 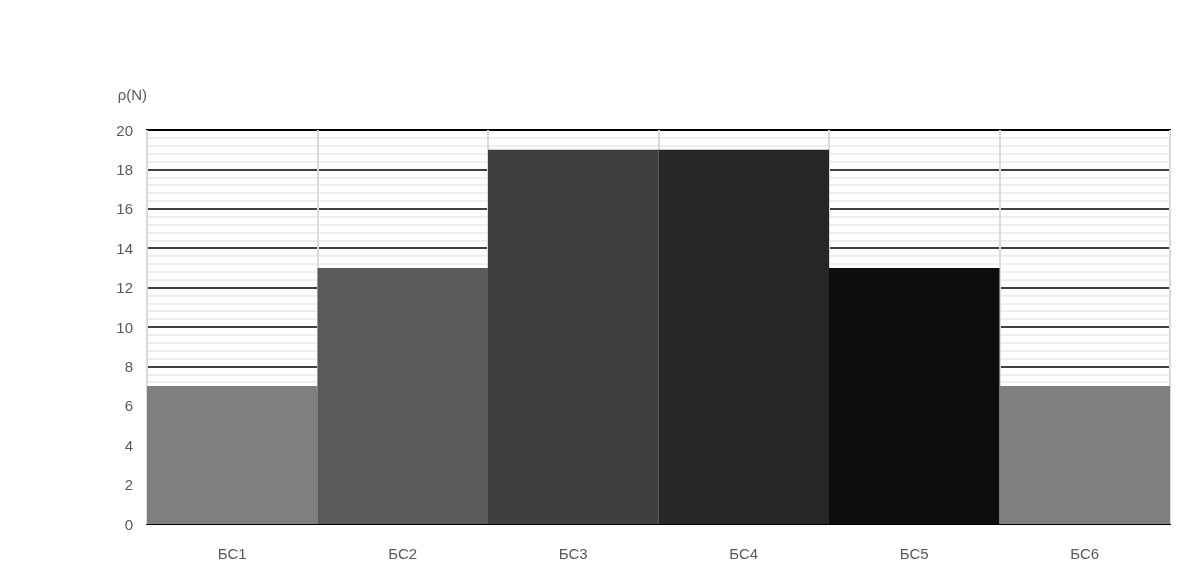 I want to click on y-tick-label: 4, so click(x=128, y=445).